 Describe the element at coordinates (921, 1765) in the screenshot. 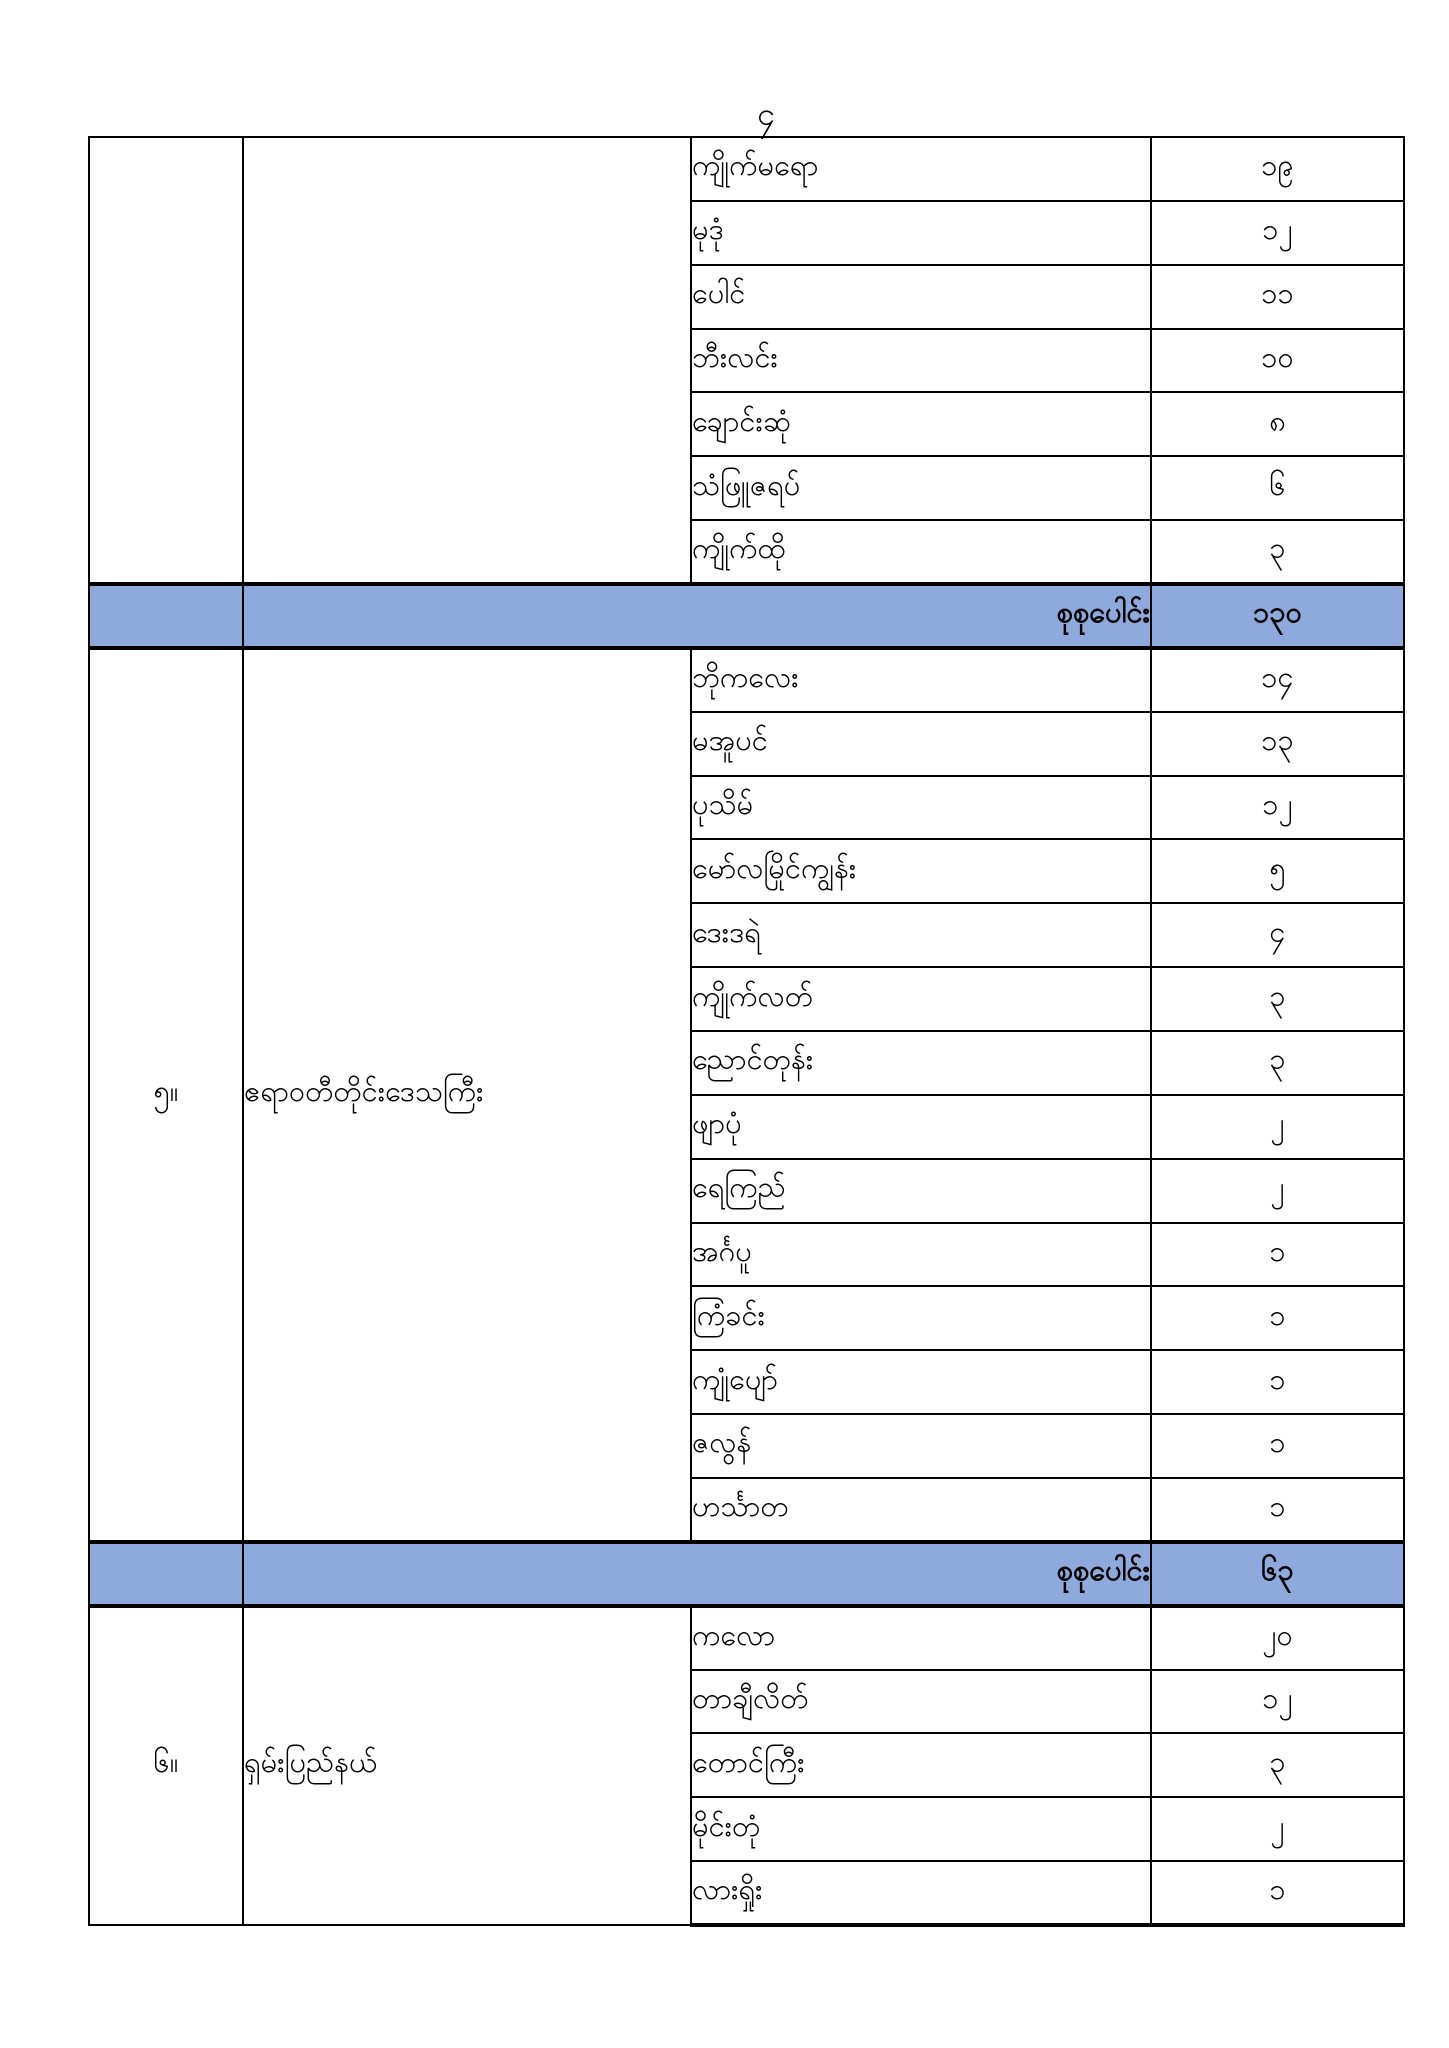

I see `township-cell: တောင်ကြီး` at that location.